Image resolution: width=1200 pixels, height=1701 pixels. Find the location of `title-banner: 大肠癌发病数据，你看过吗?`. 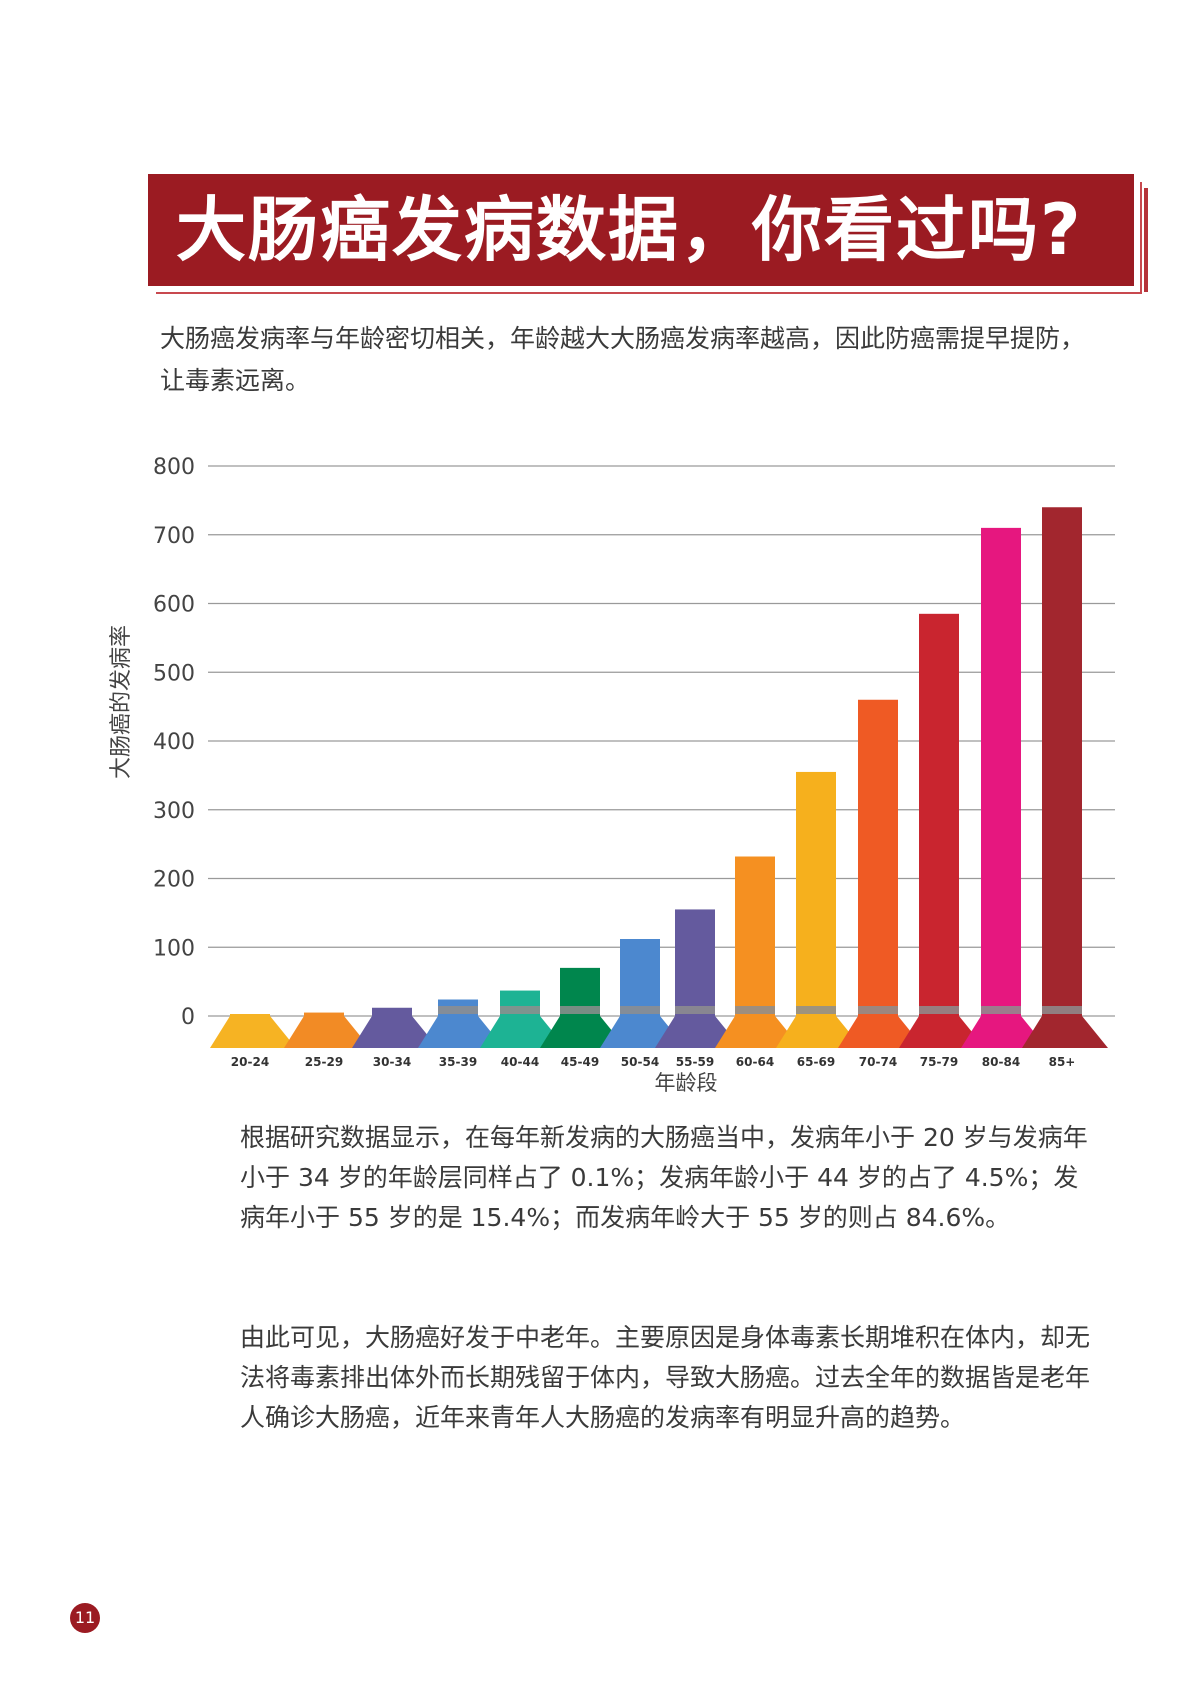

title-banner: 大肠癌发病数据，你看过吗? is located at coordinates (648, 233).